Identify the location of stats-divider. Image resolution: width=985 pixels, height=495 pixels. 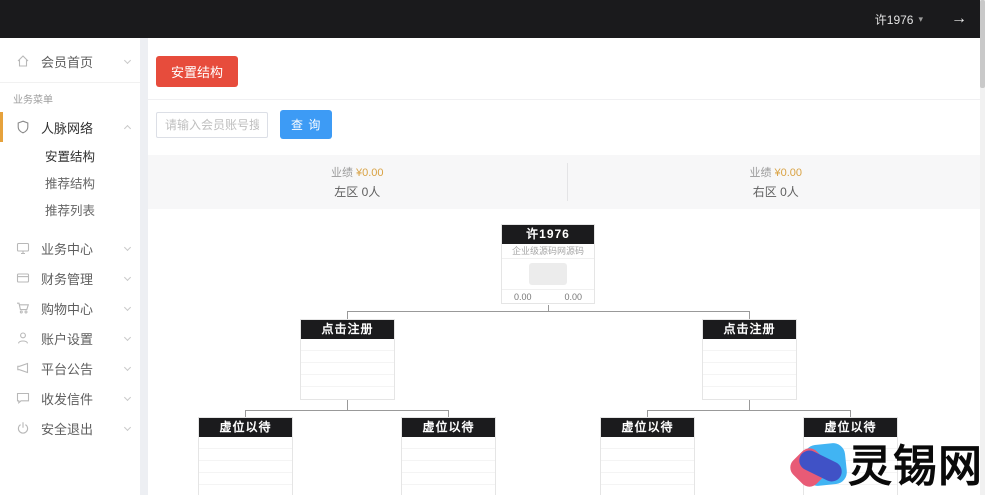
(567, 182).